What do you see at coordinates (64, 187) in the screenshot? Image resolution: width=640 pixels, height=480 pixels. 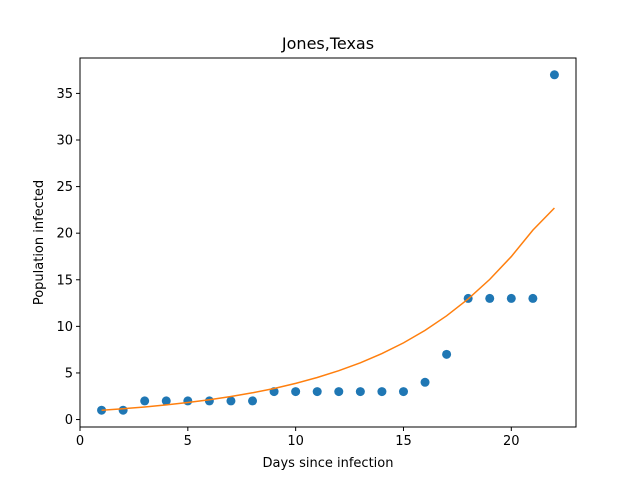 I see `y-tick-label: 25` at bounding box center [64, 187].